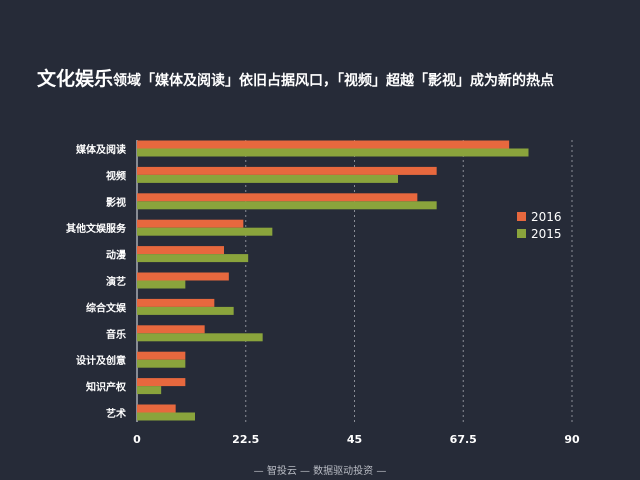 The width and height of the screenshot is (640, 480). I want to click on x-tick-labels: 0 22.5 45 67.5 90, so click(356, 439).